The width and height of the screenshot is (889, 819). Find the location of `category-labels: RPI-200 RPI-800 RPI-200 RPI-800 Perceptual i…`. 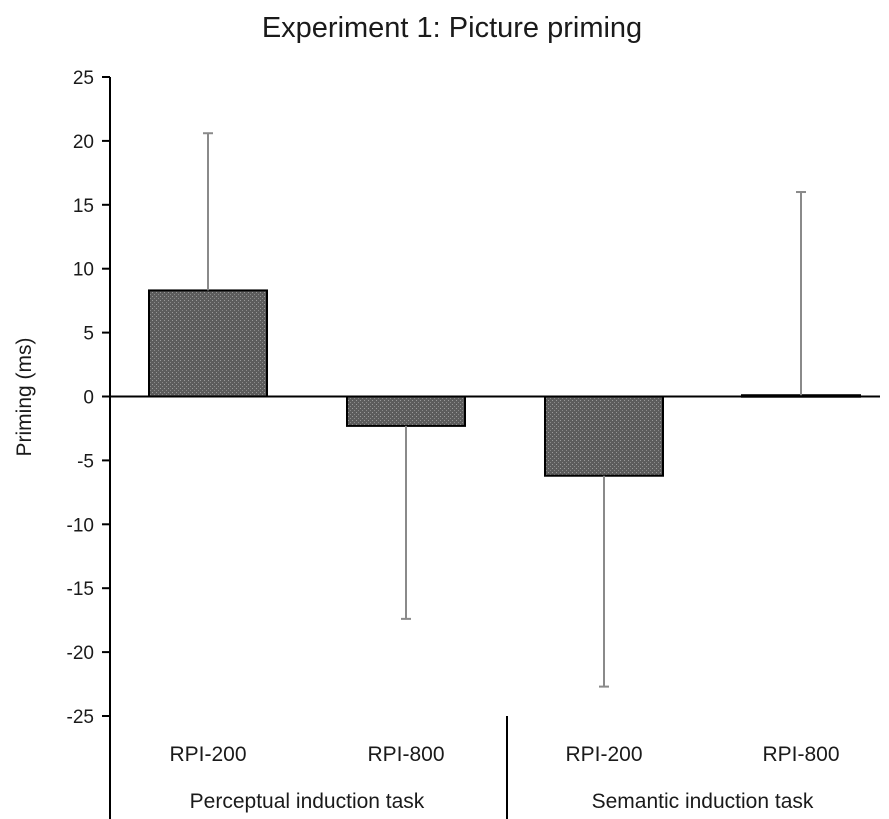

category-labels: RPI-200 RPI-800 RPI-200 RPI-800 Perceptual i… is located at coordinates (504, 778).